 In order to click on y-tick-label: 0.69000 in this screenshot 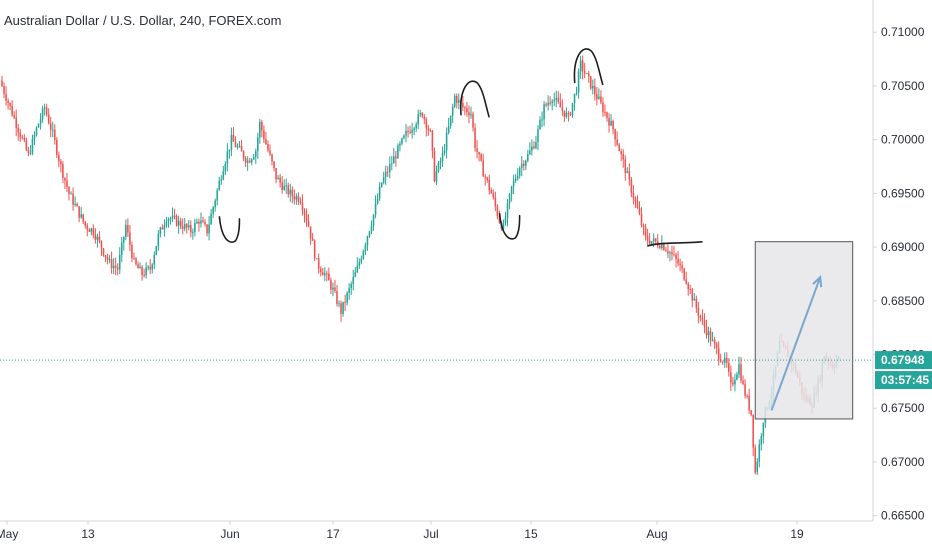, I will do `click(903, 247)`.